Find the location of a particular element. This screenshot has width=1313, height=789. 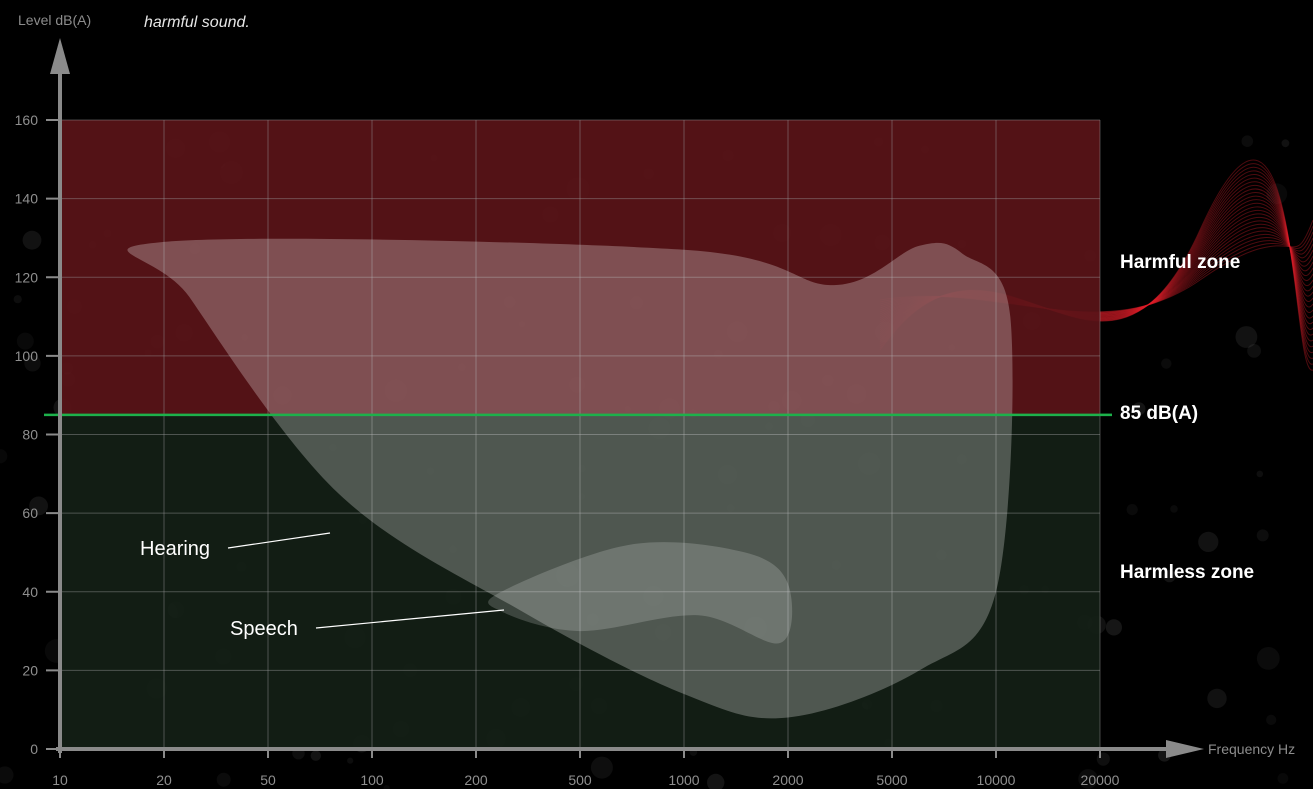

x-tick-label: 10000 is located at coordinates (996, 780).